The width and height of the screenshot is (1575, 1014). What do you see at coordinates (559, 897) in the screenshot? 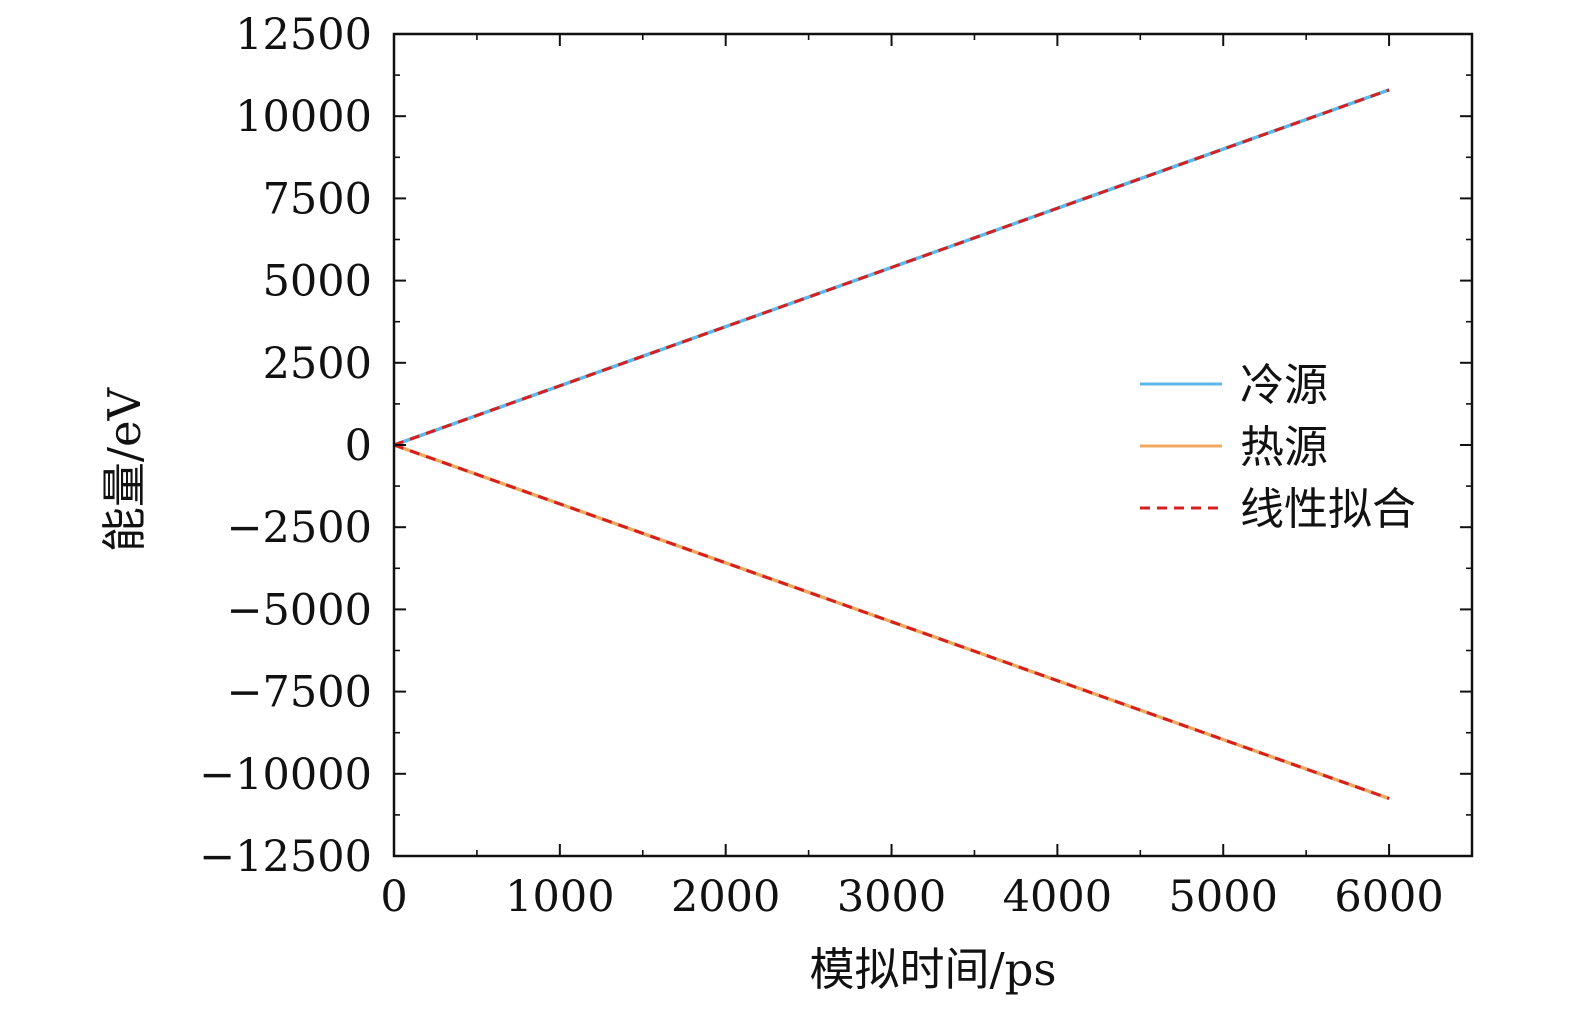
I see `x-tick-label: 1000` at bounding box center [559, 897].